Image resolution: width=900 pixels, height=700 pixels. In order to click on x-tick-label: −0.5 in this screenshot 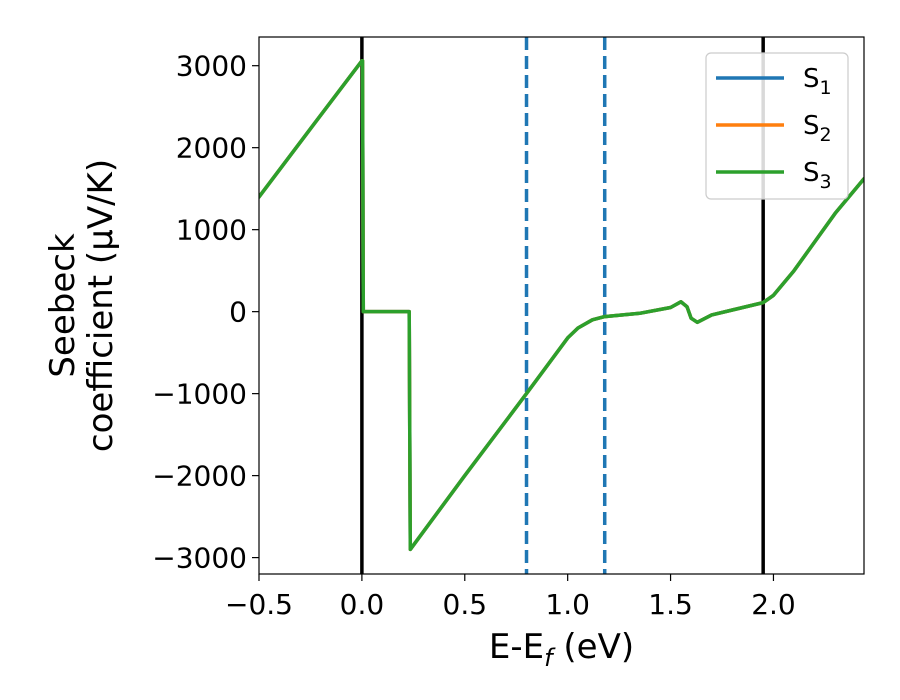, I will do `click(259, 604)`.